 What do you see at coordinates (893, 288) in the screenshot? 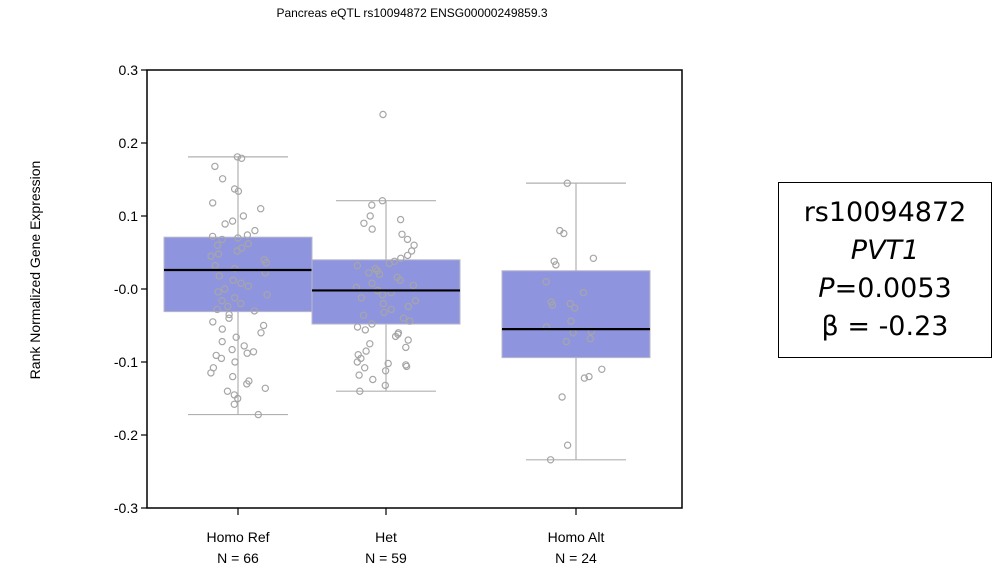
I see `p-value: =0.0053` at bounding box center [893, 288].